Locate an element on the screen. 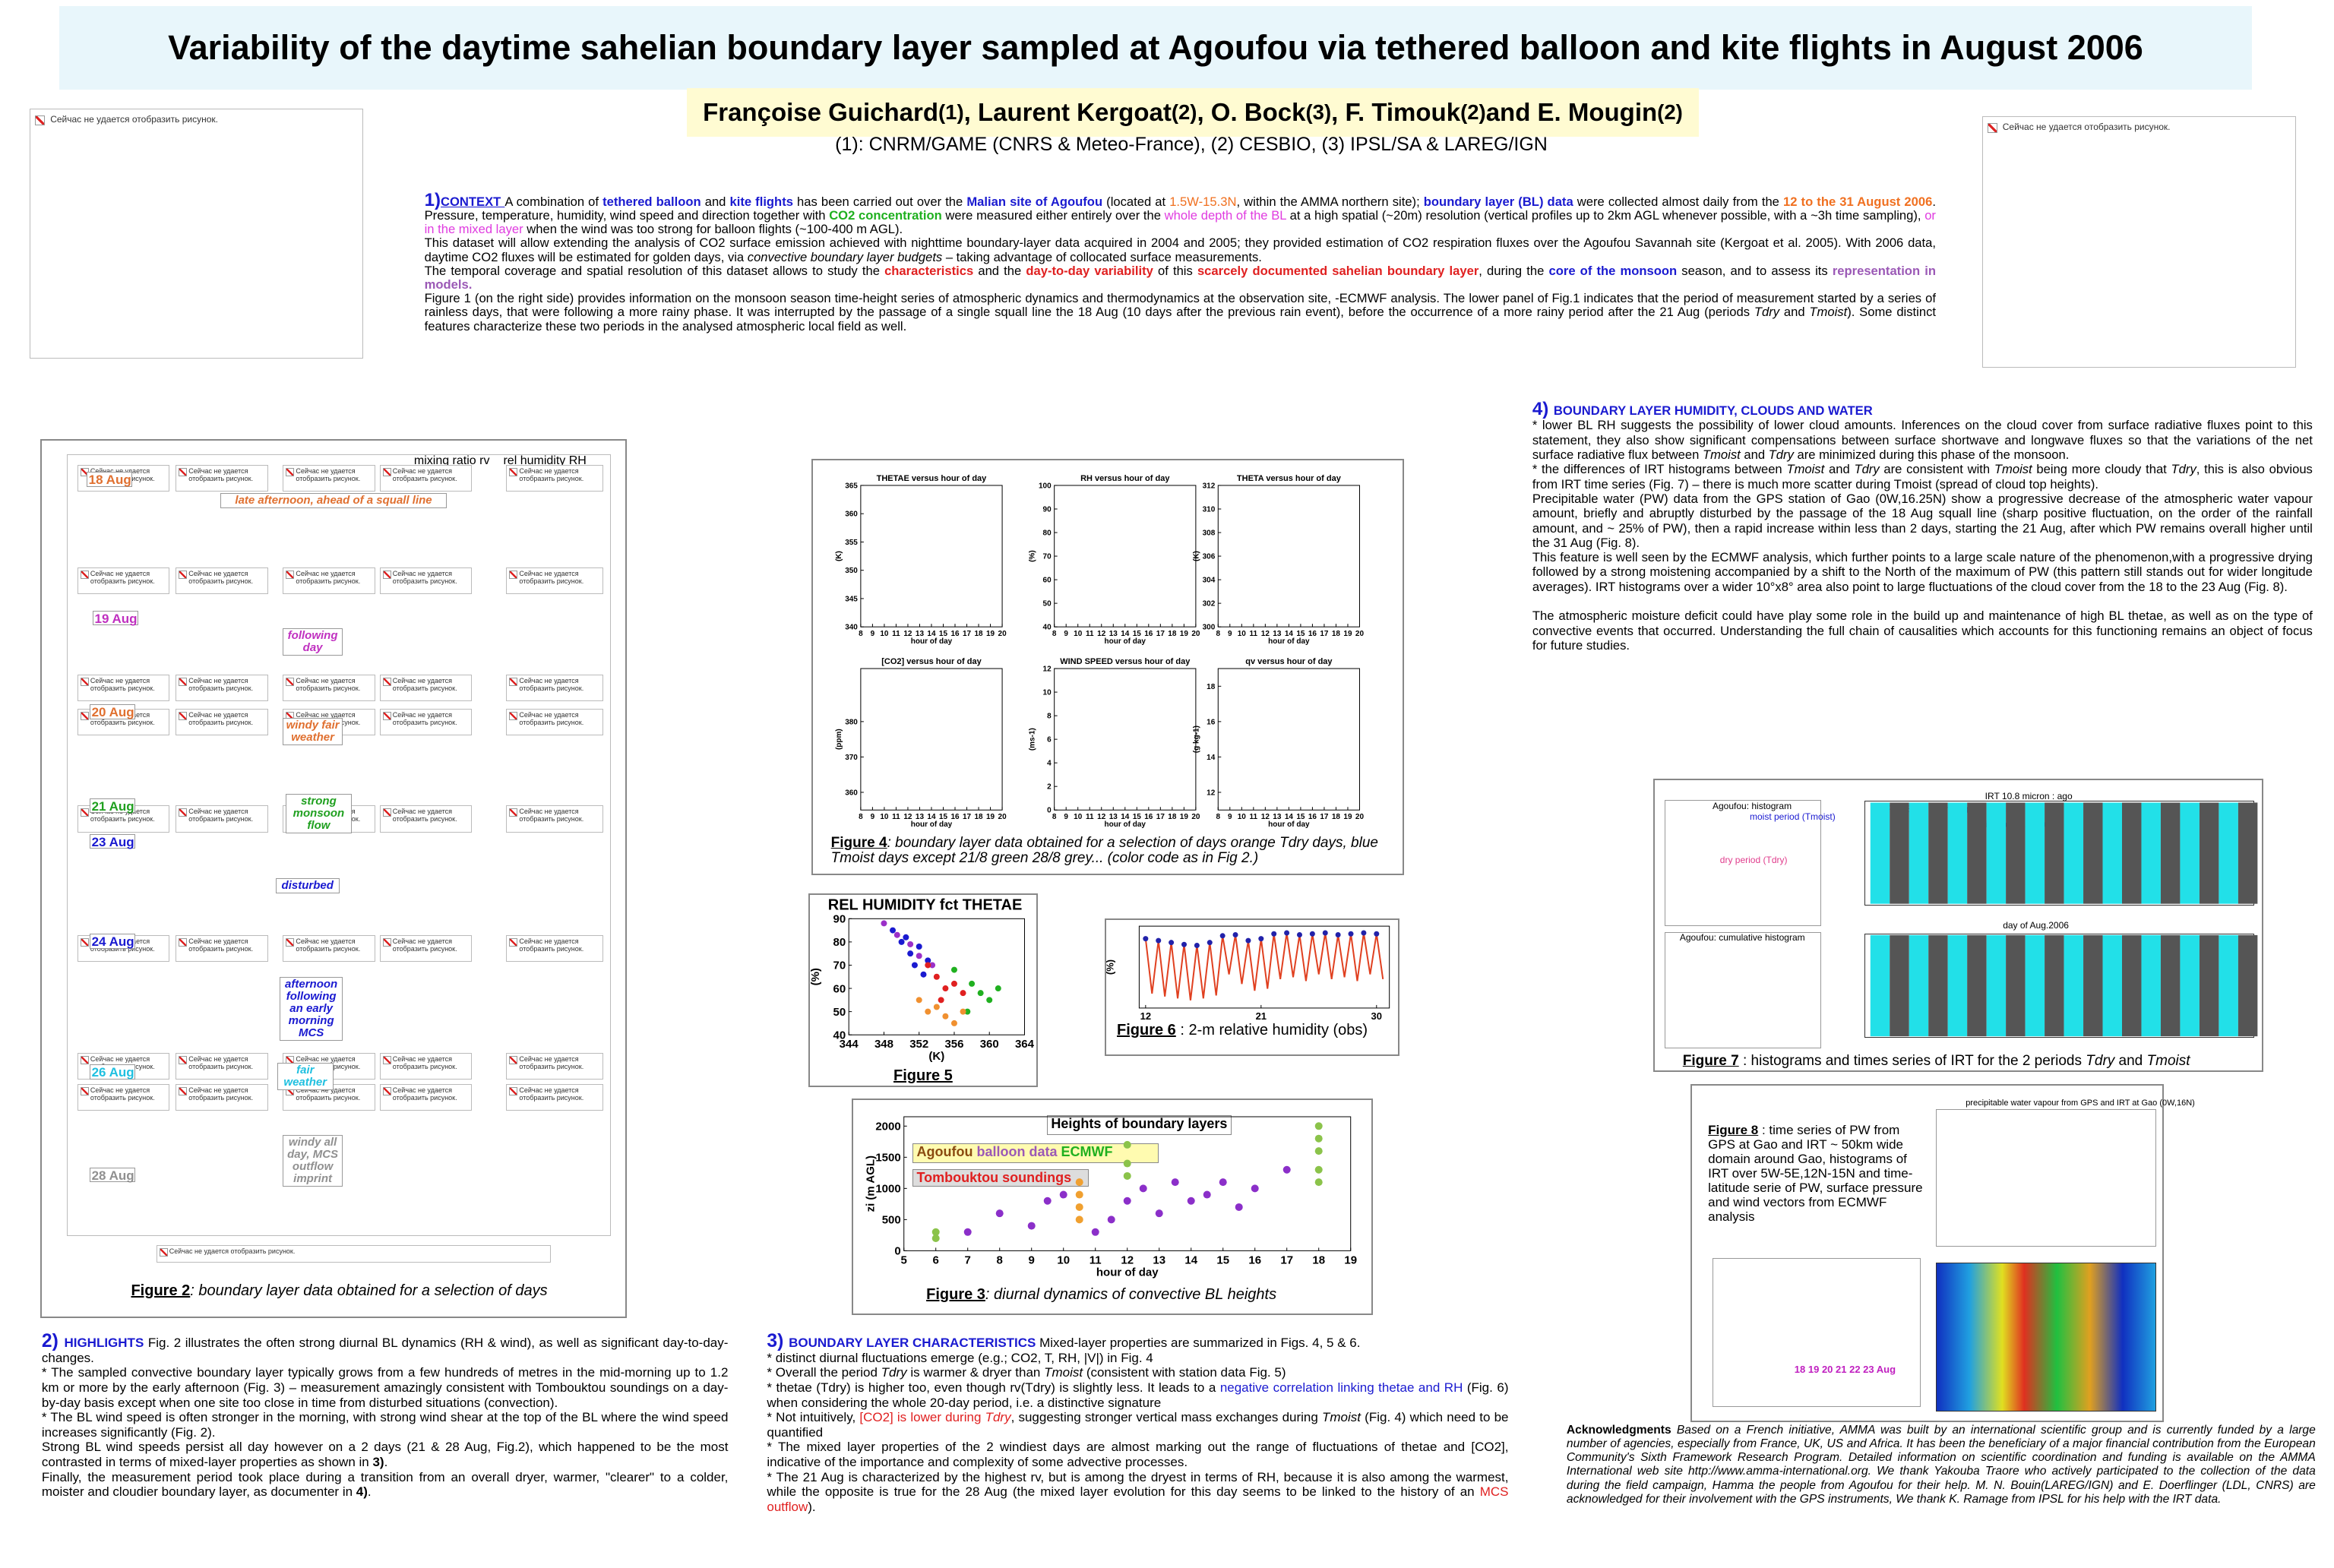 This screenshot has width=2334, height=1568. annotation: following day is located at coordinates (313, 642).